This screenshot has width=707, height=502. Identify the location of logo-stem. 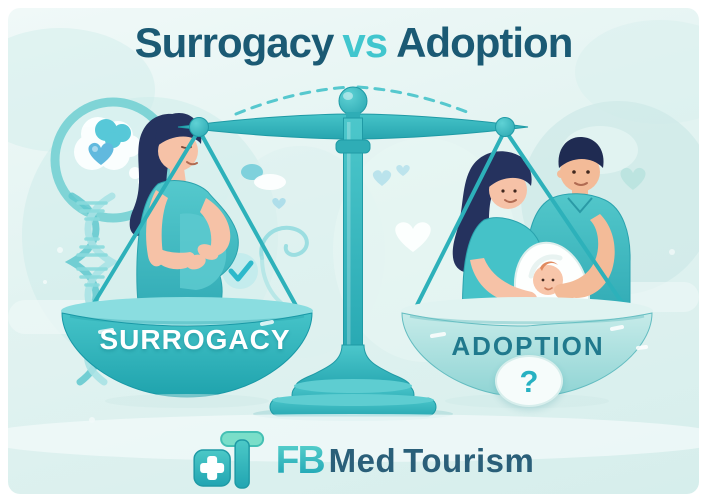
(241, 464).